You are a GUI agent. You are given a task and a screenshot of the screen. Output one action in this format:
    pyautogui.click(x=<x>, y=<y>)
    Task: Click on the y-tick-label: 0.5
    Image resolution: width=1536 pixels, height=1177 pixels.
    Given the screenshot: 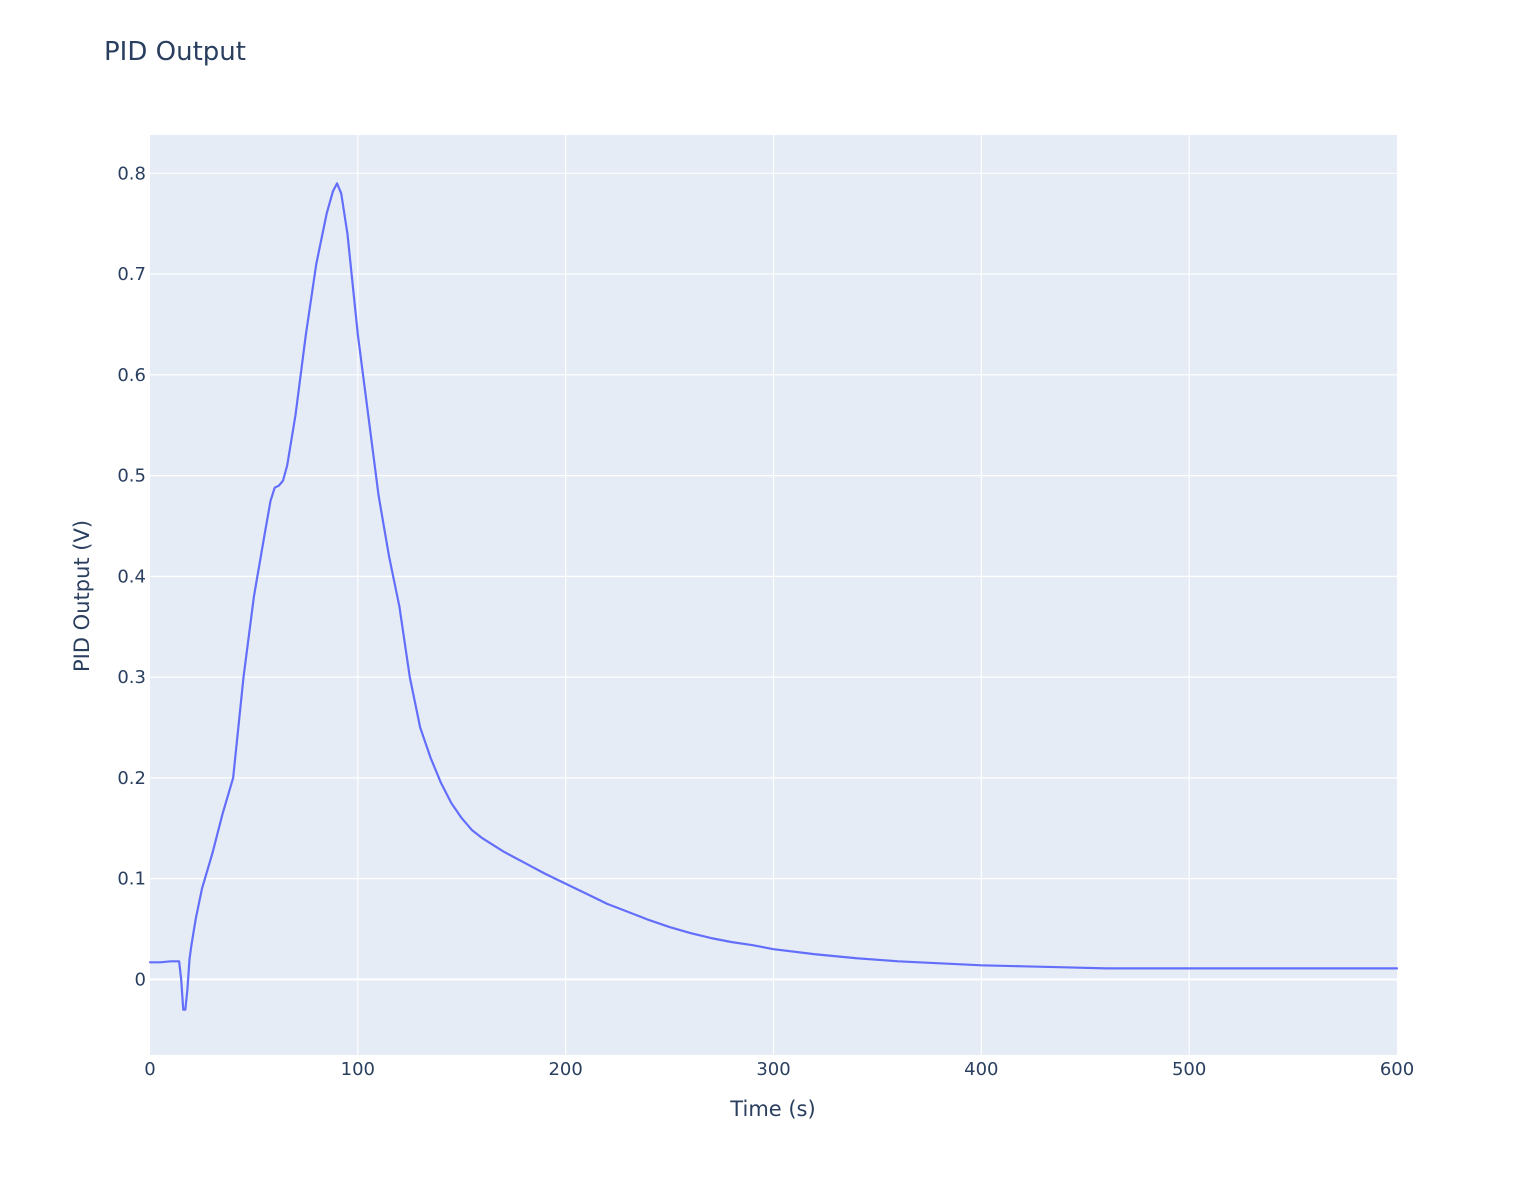 What is the action you would take?
    pyautogui.click(x=131, y=476)
    